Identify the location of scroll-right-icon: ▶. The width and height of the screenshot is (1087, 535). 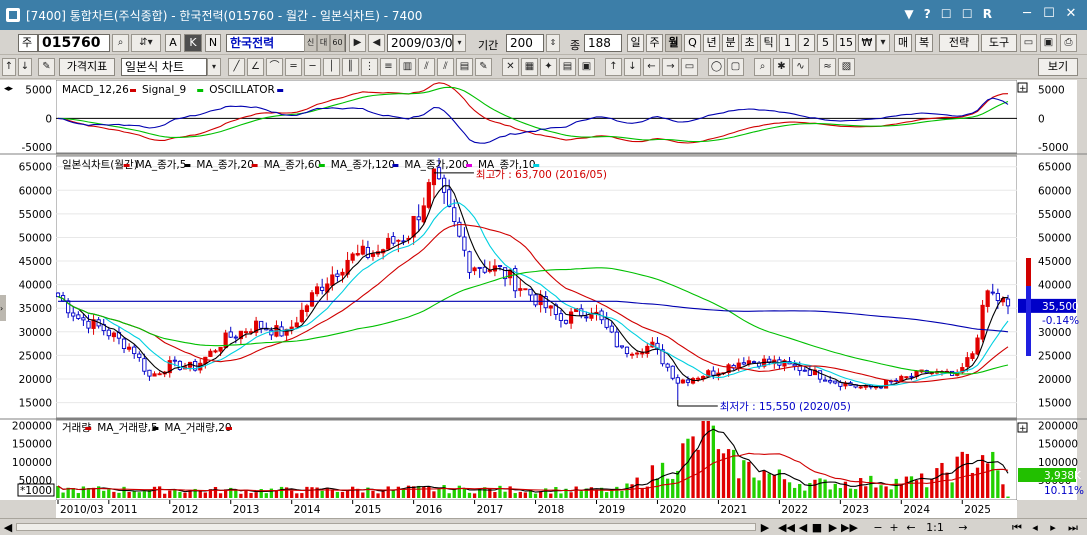
(765, 527).